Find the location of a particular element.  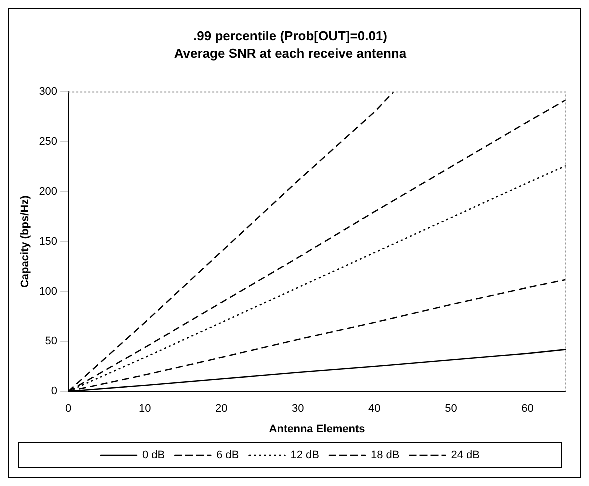

x-tick-label: 20 is located at coordinates (221, 409).